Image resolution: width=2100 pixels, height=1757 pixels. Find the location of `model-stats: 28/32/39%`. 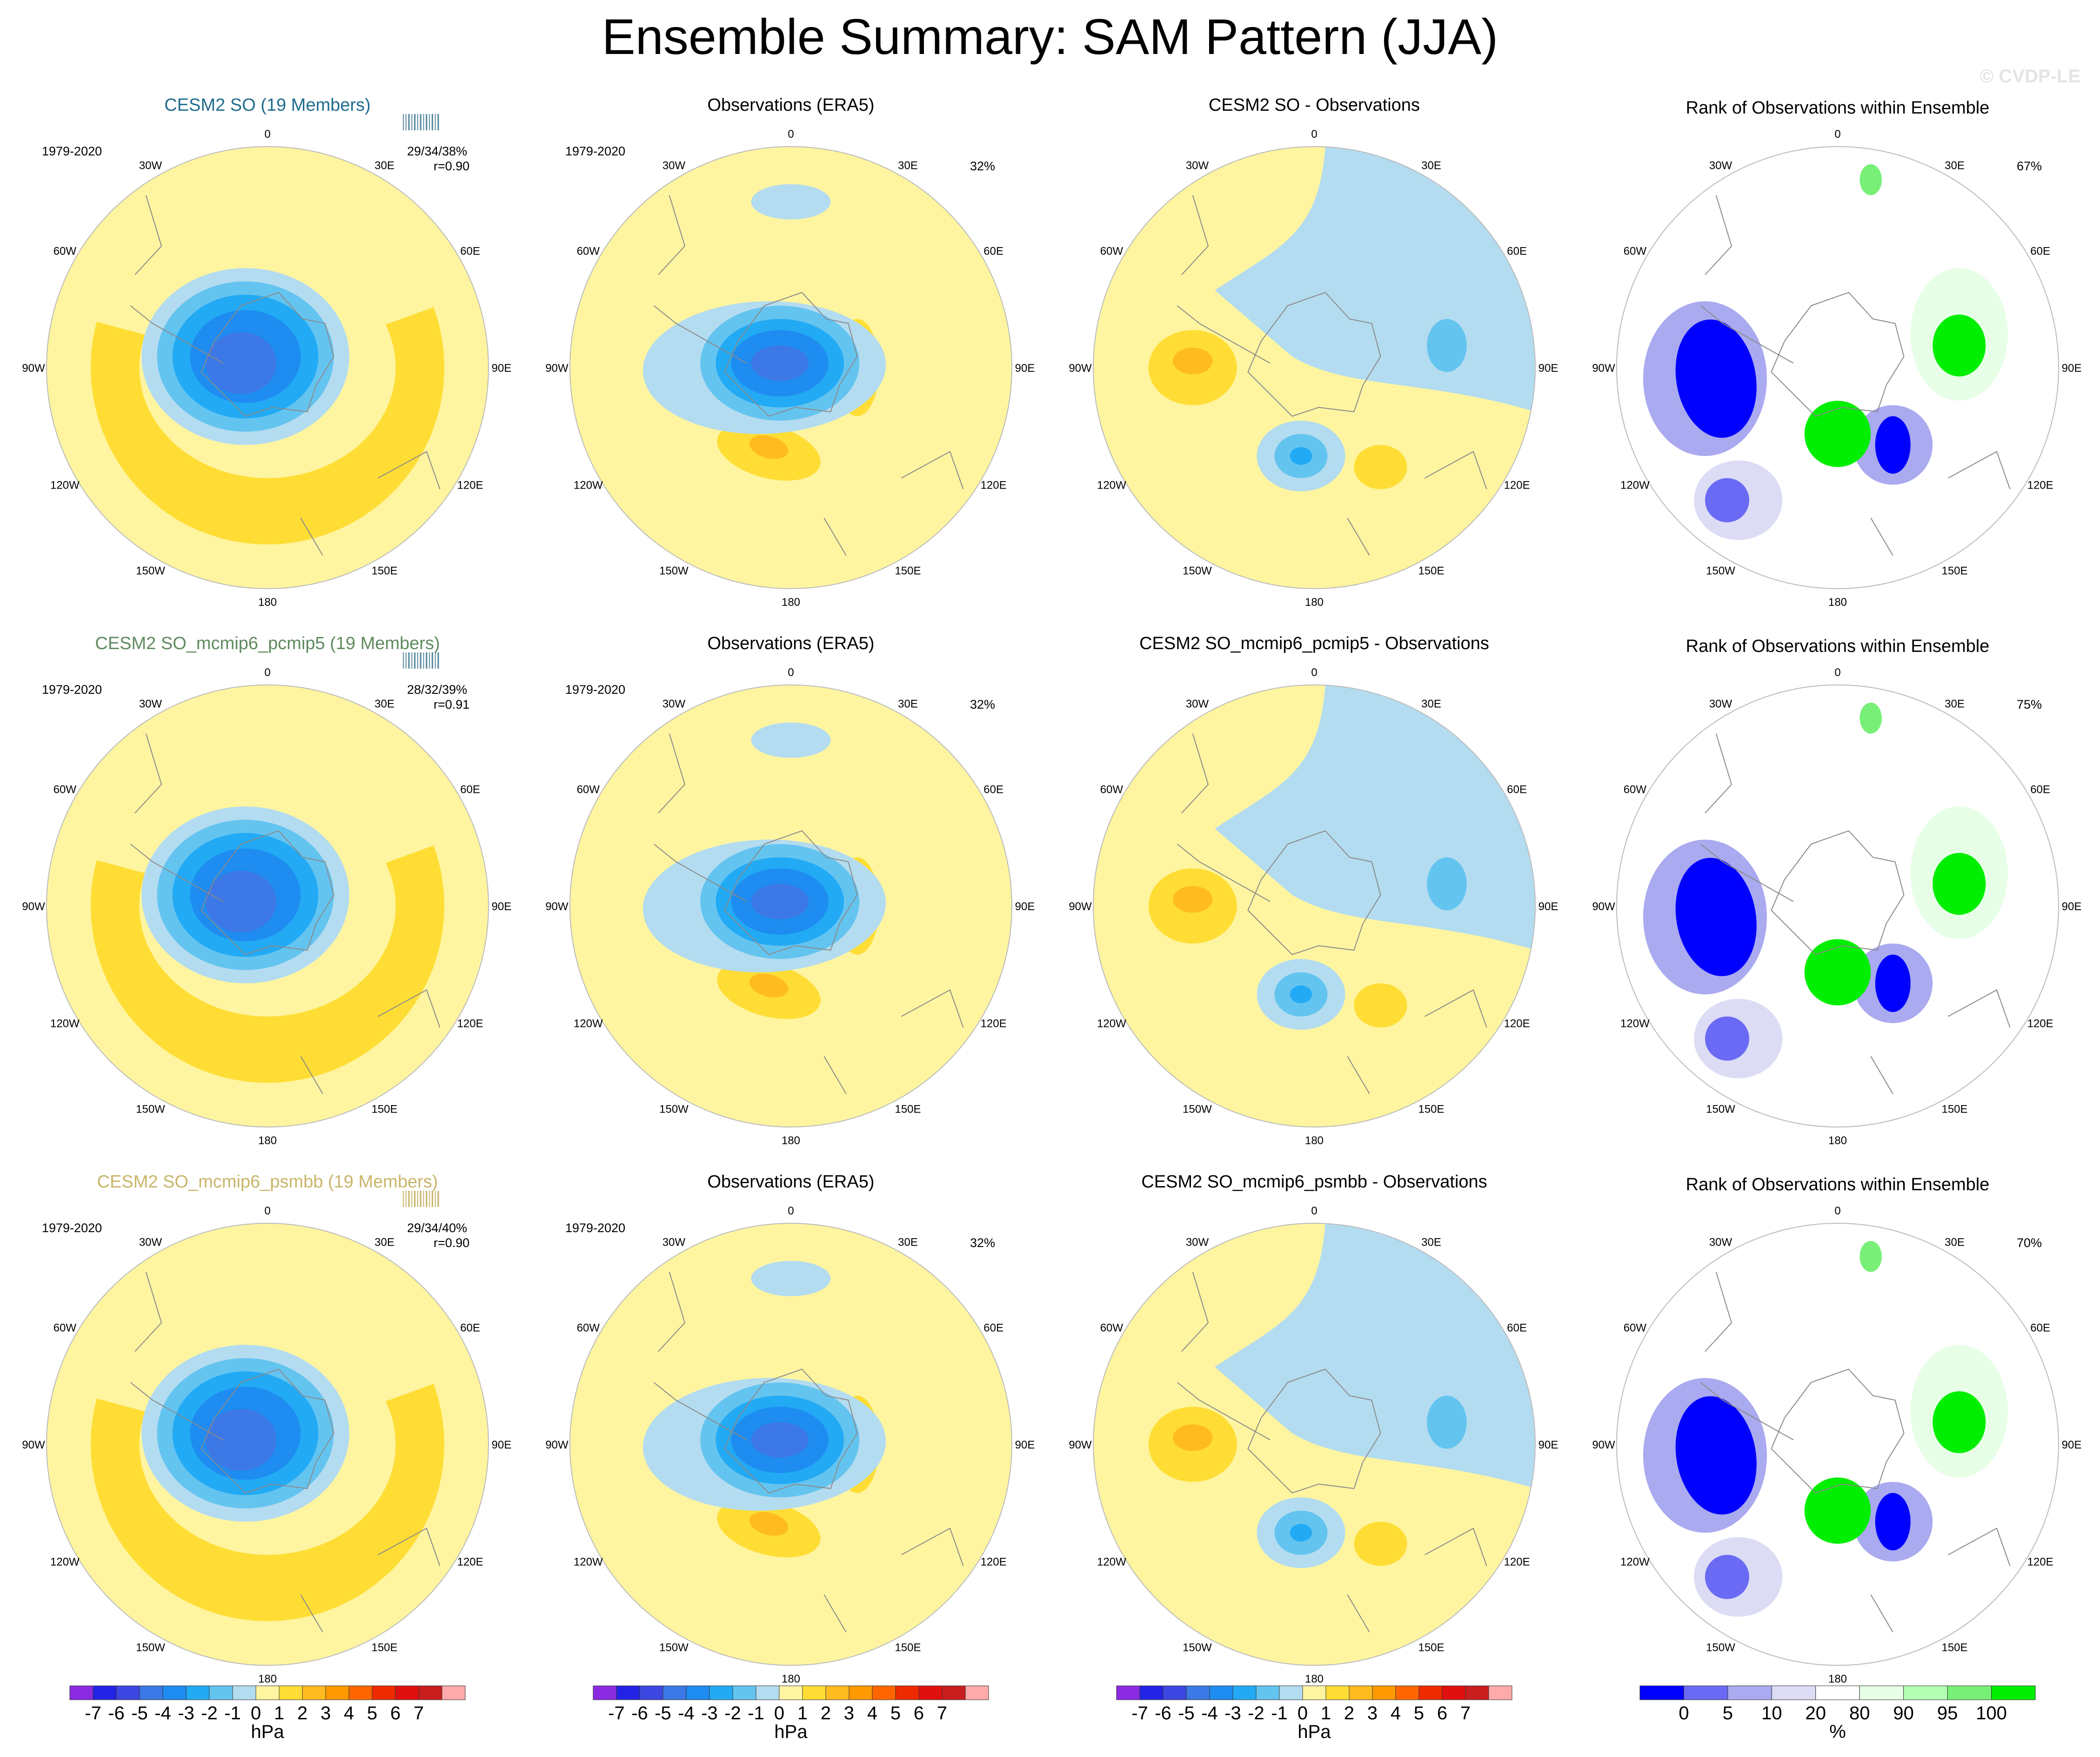

model-stats: 28/32/39% is located at coordinates (438, 690).